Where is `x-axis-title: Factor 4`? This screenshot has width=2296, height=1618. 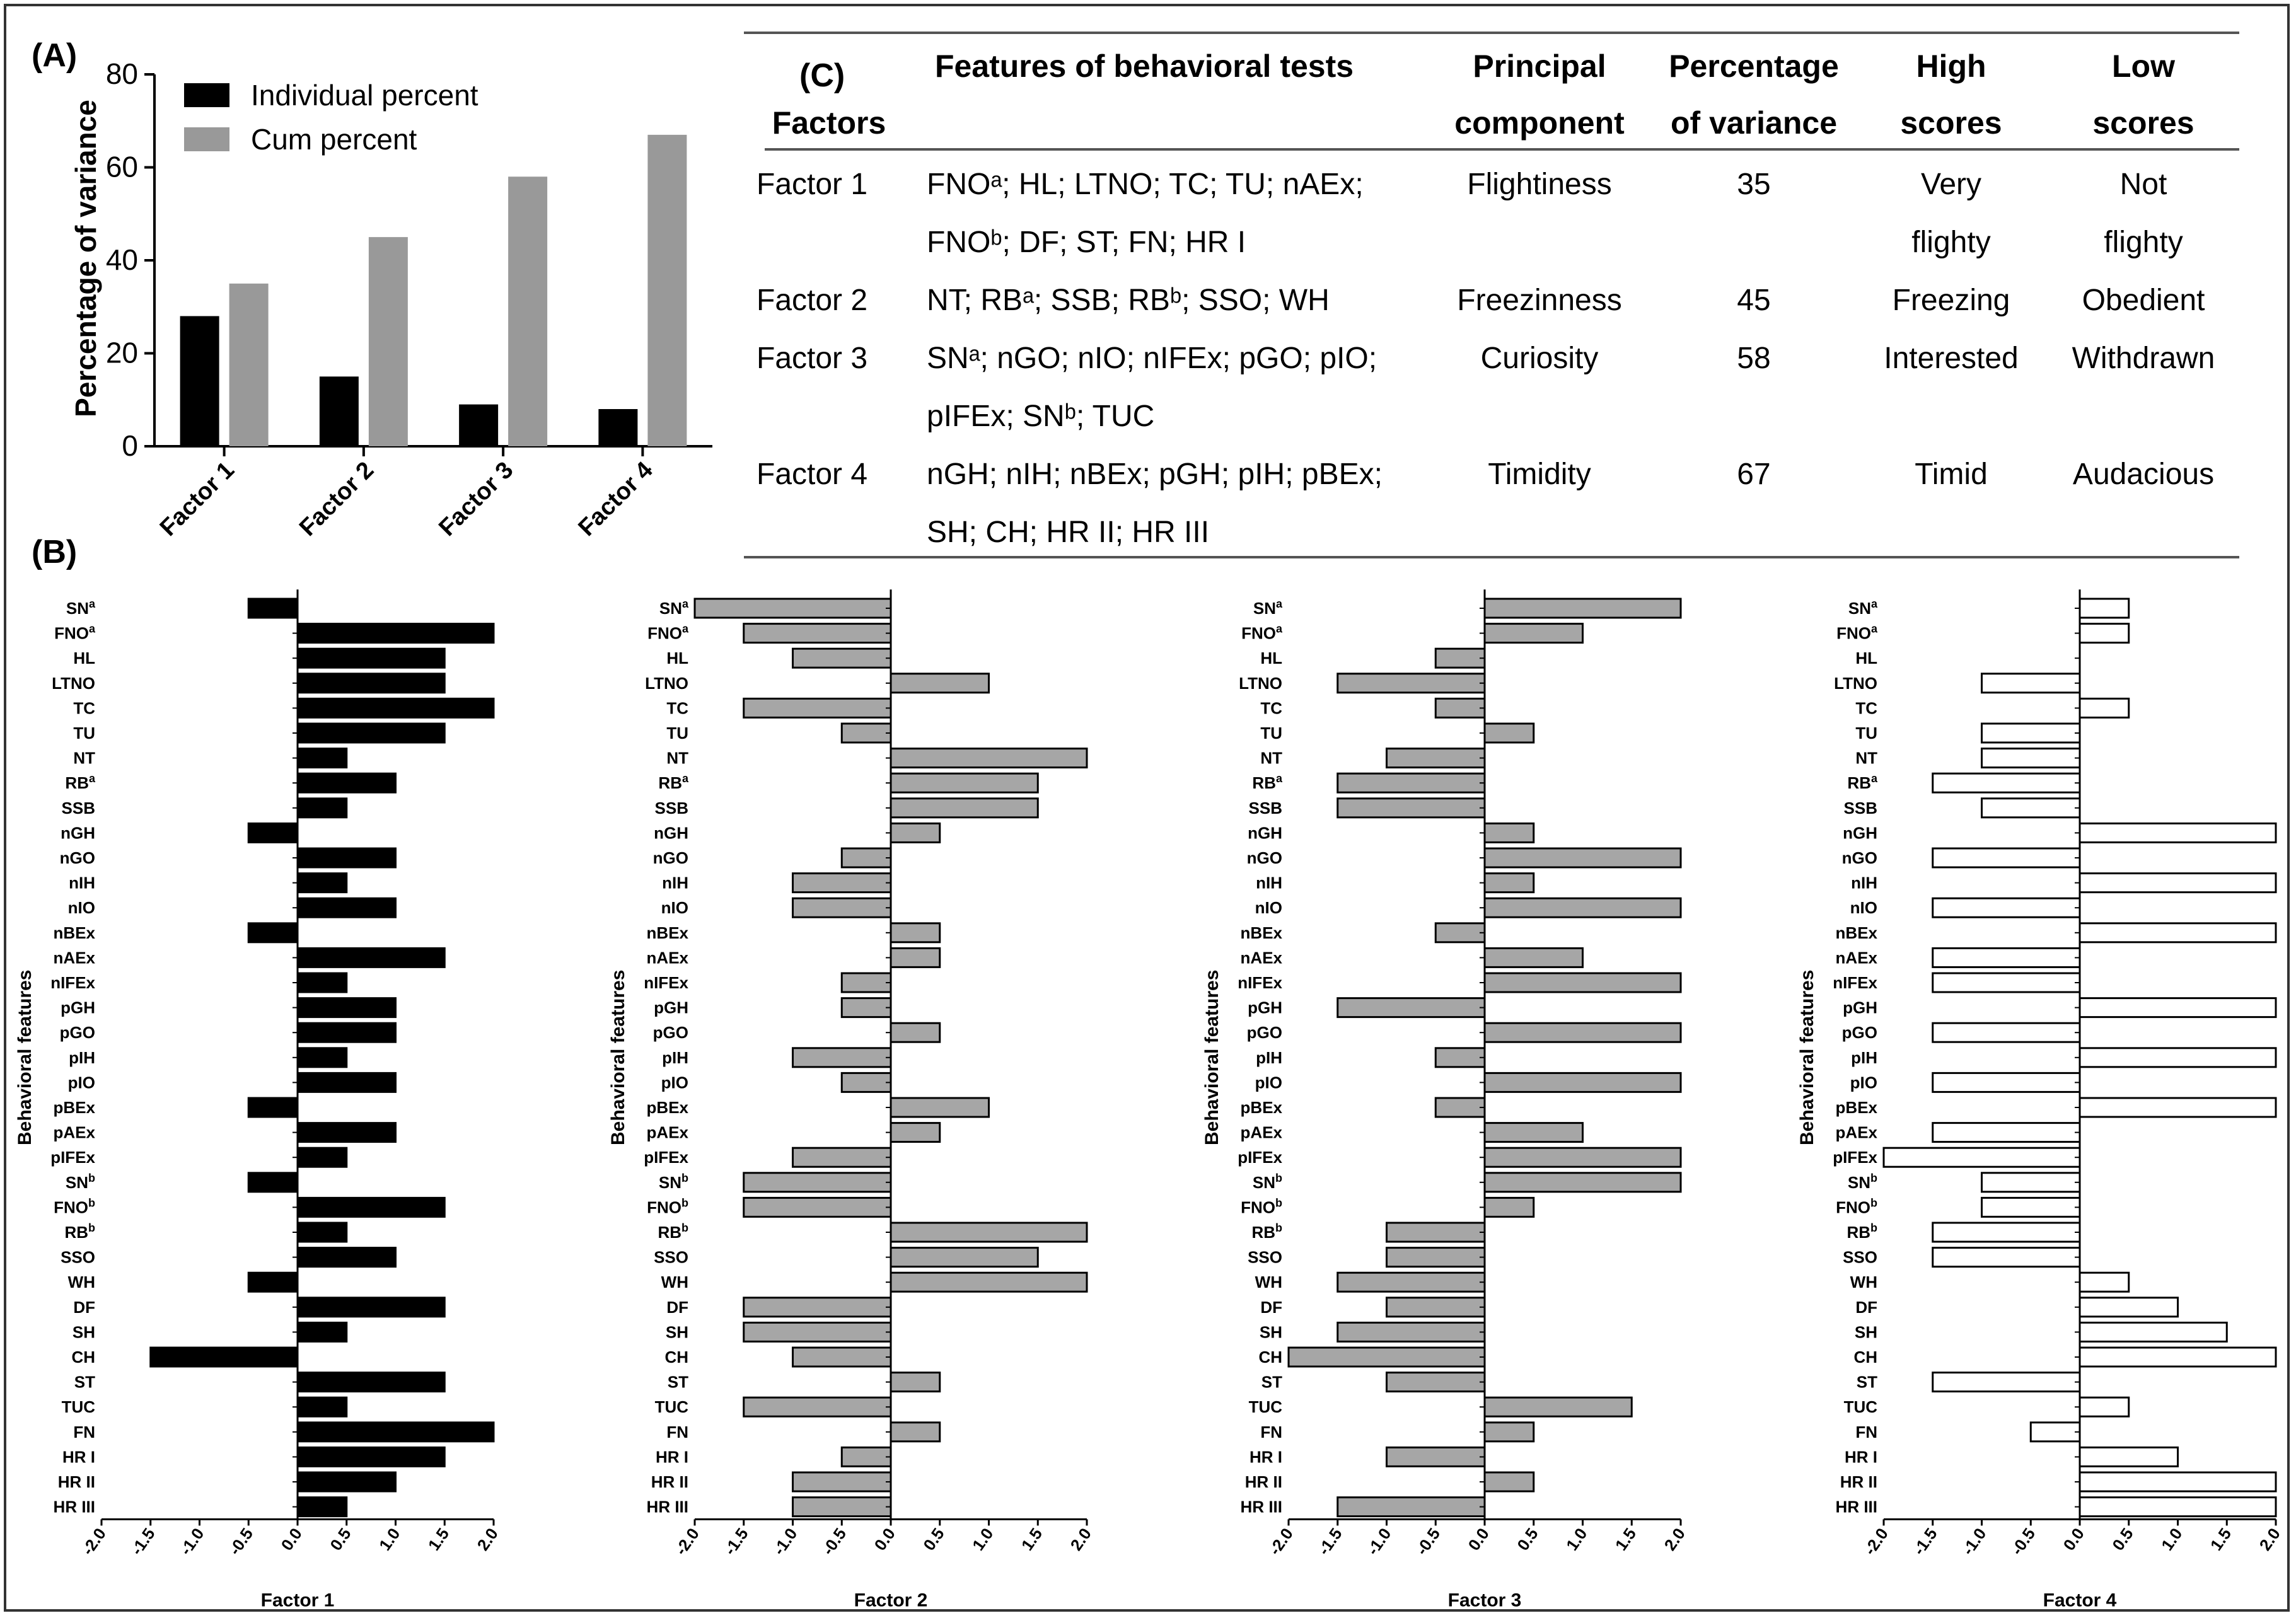 x-axis-title: Factor 4 is located at coordinates (2080, 1600).